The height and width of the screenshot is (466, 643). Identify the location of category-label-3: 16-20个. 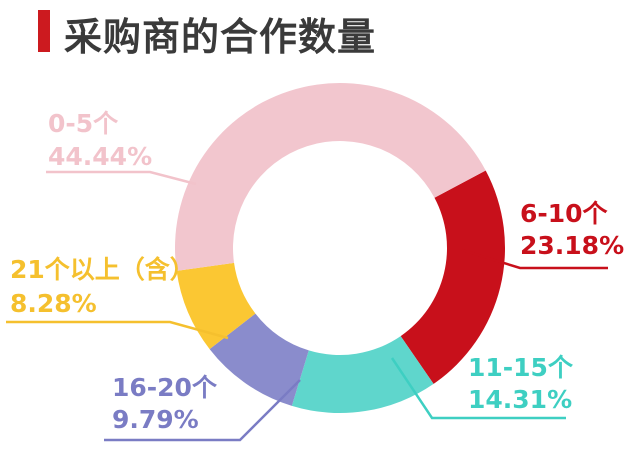
(165, 387).